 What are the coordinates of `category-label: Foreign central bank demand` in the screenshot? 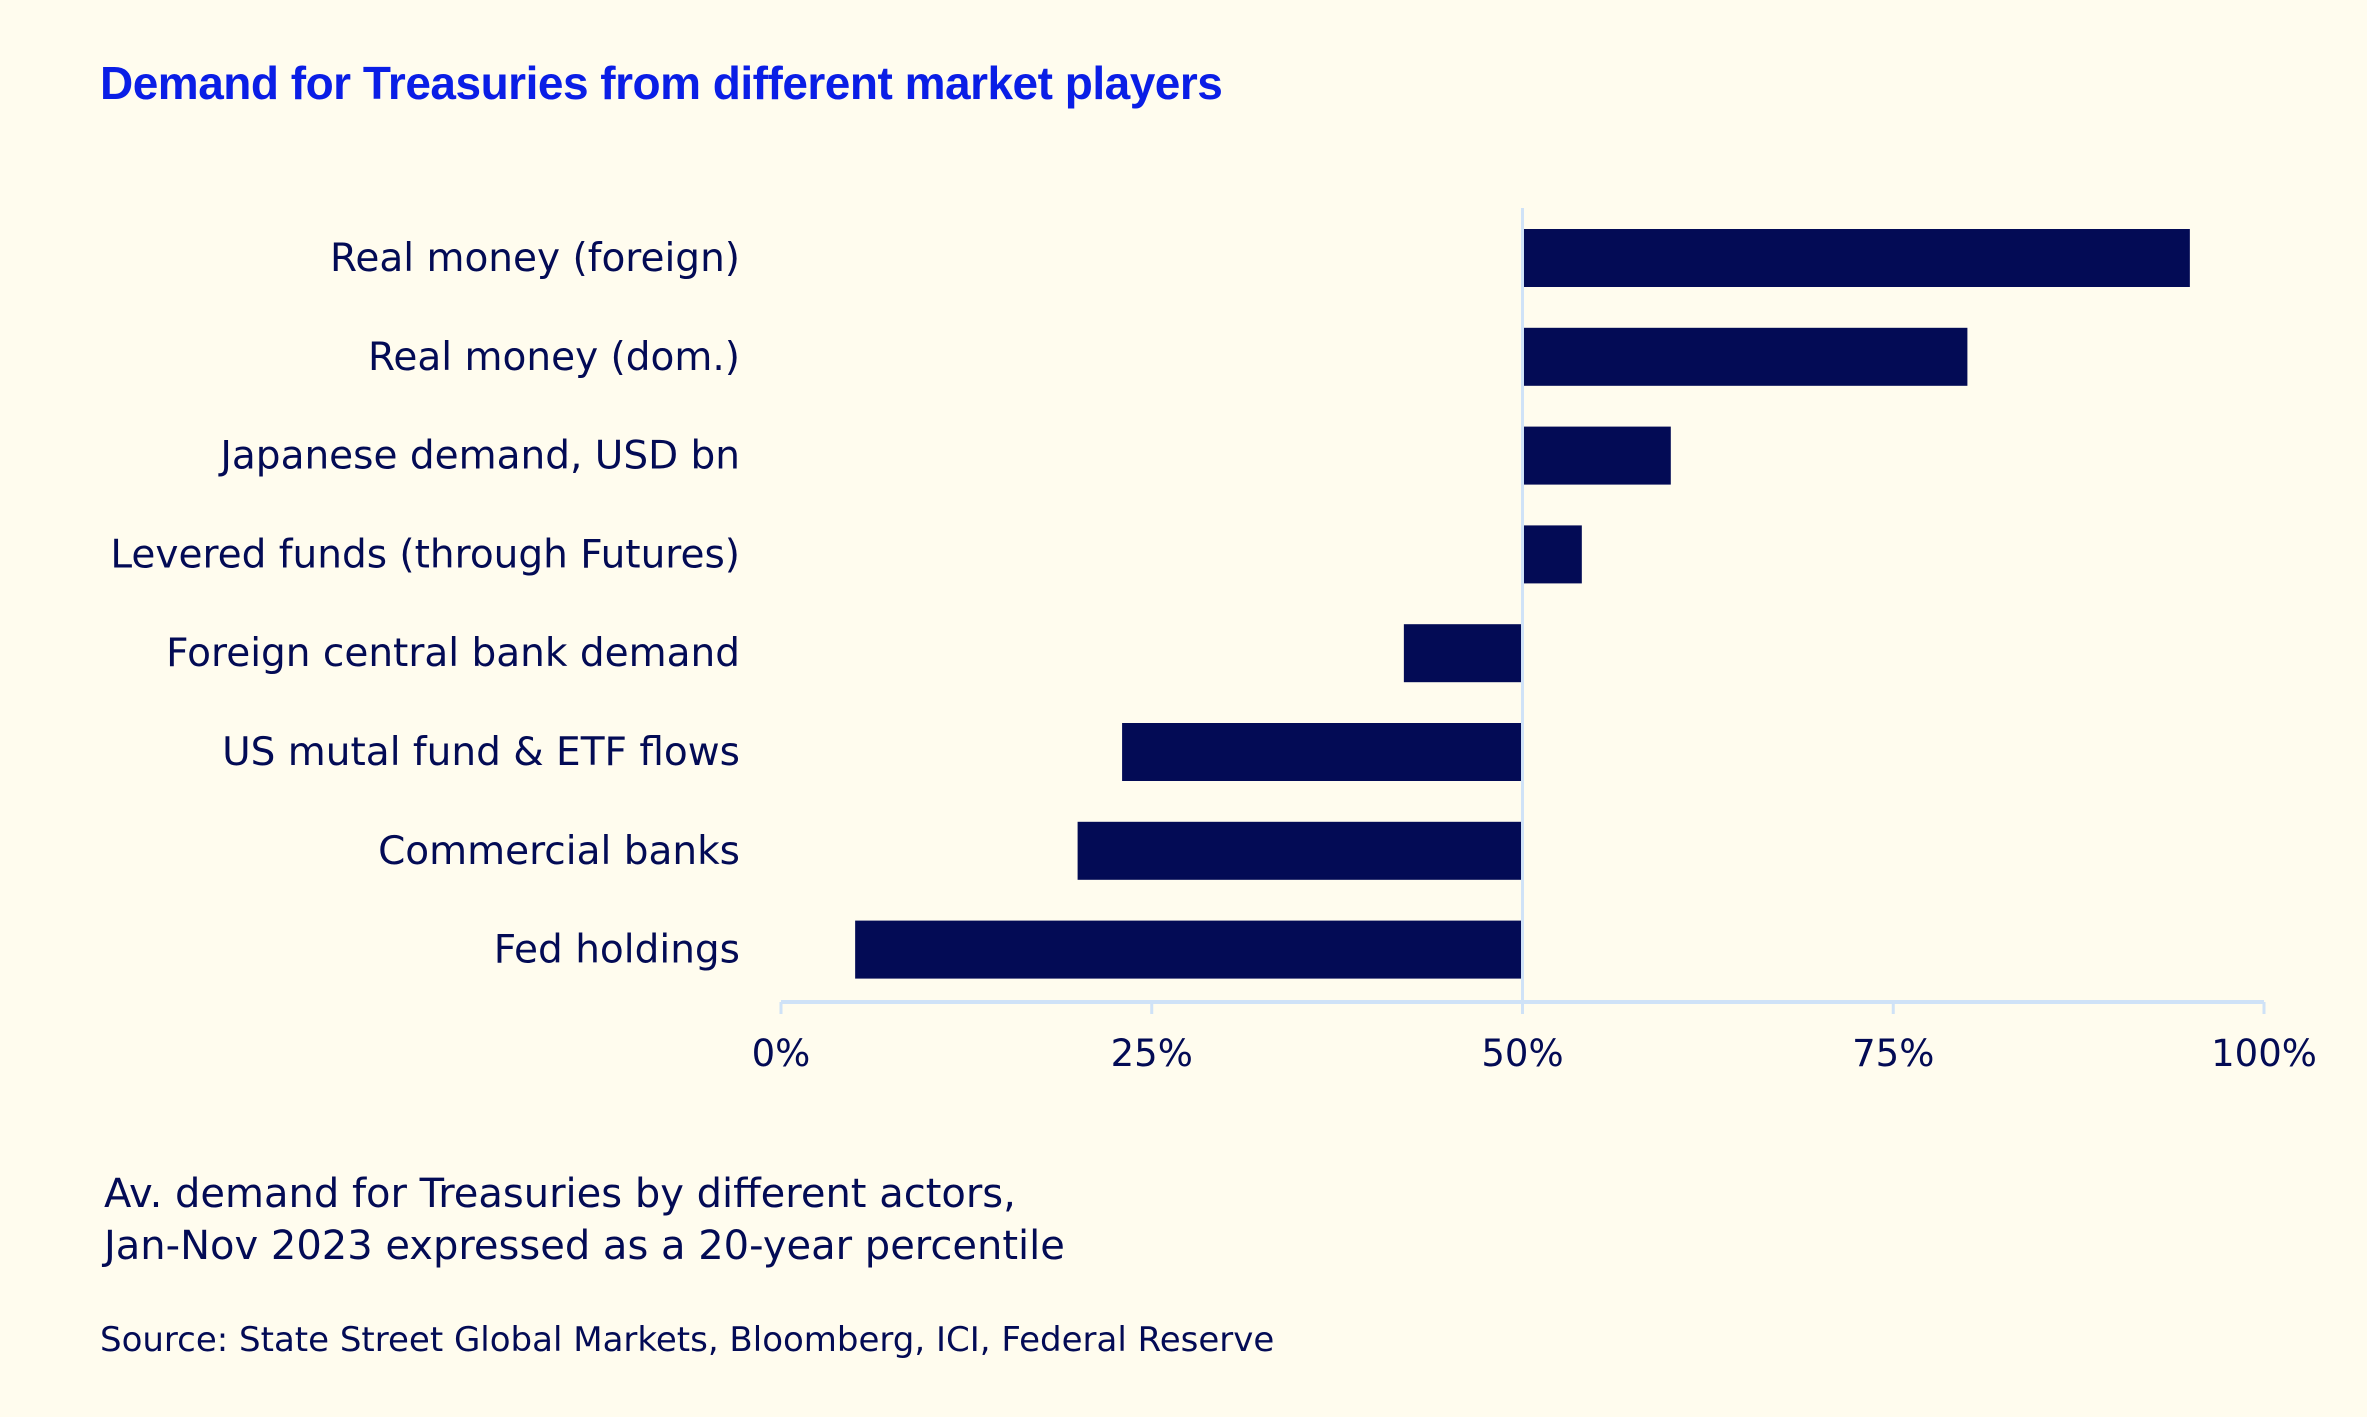 It's located at (453, 653).